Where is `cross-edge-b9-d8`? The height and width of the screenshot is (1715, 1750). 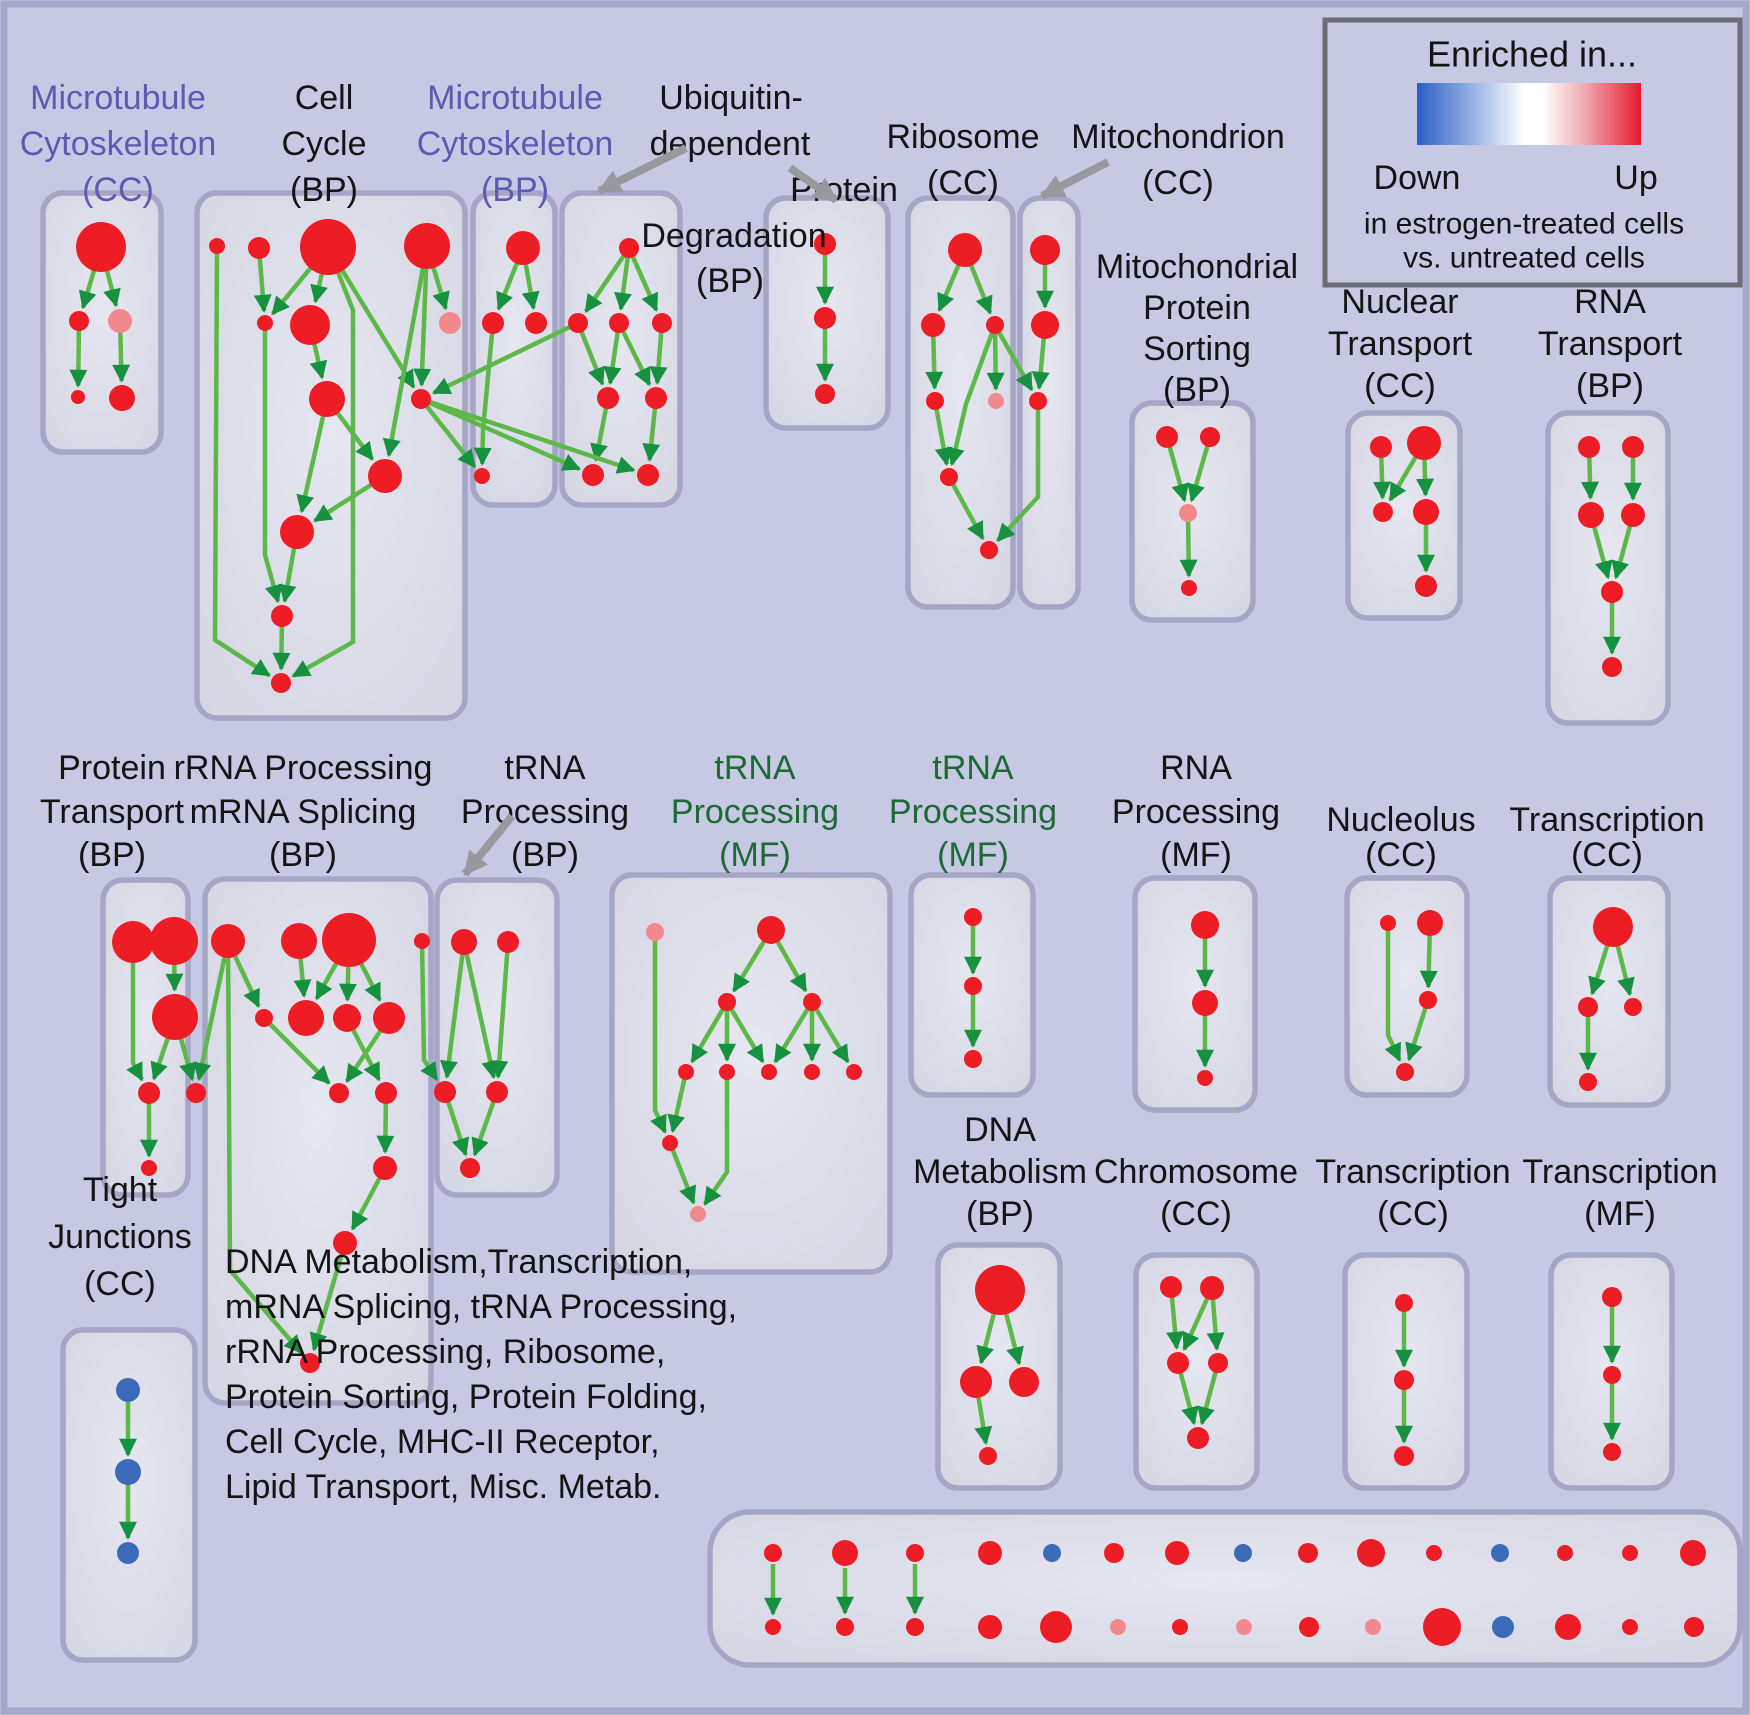 cross-edge-b9-d8 is located at coordinates (528, 435).